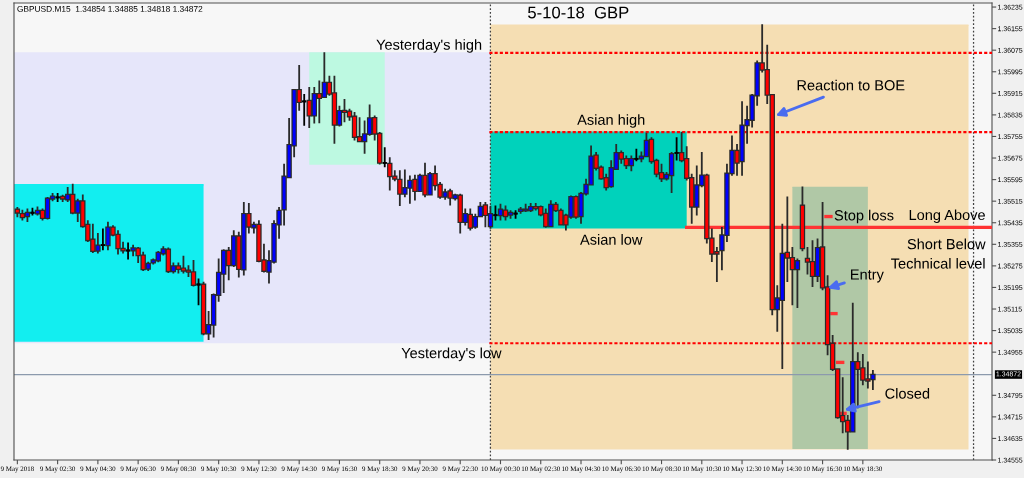 Image resolution: width=1024 pixels, height=478 pixels. Describe the element at coordinates (946, 244) in the screenshot. I see `annotation: Short Below` at that location.